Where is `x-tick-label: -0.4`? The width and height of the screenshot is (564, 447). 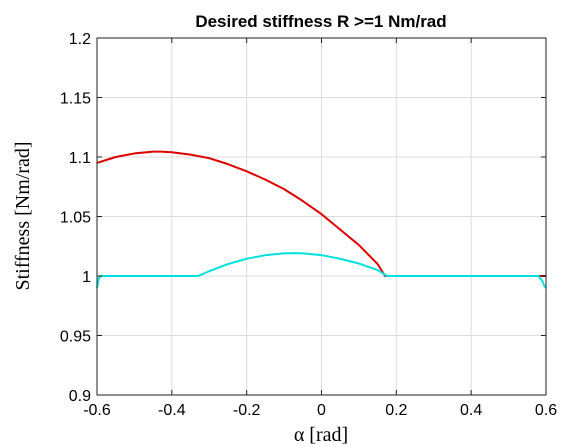 x-tick-label: -0.4 is located at coordinates (172, 410).